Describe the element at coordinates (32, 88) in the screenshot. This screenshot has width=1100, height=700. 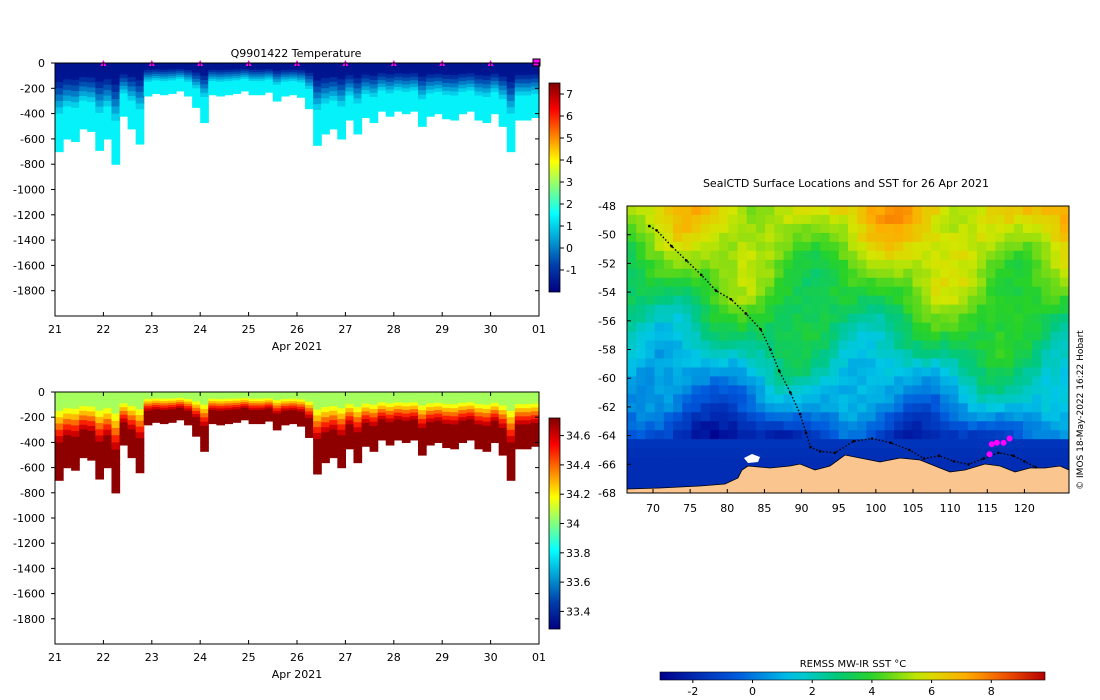
I see `y-tick-label: -200` at that location.